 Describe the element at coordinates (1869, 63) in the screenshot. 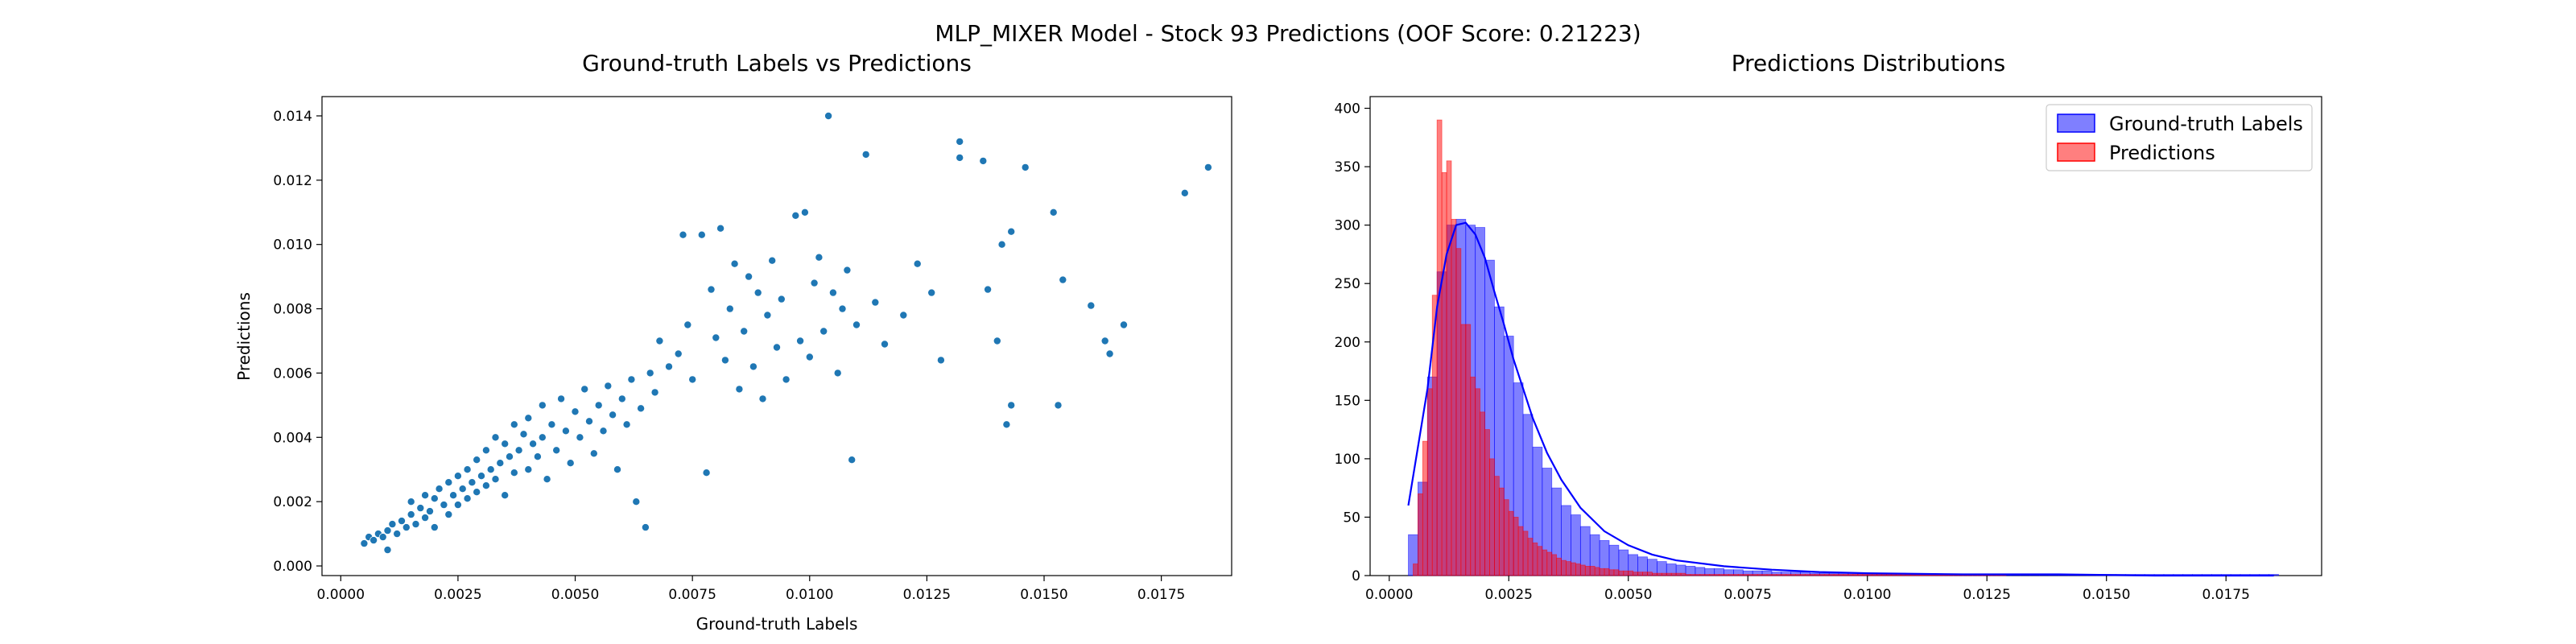

I see `histogram-title: Predictions Distributions` at that location.